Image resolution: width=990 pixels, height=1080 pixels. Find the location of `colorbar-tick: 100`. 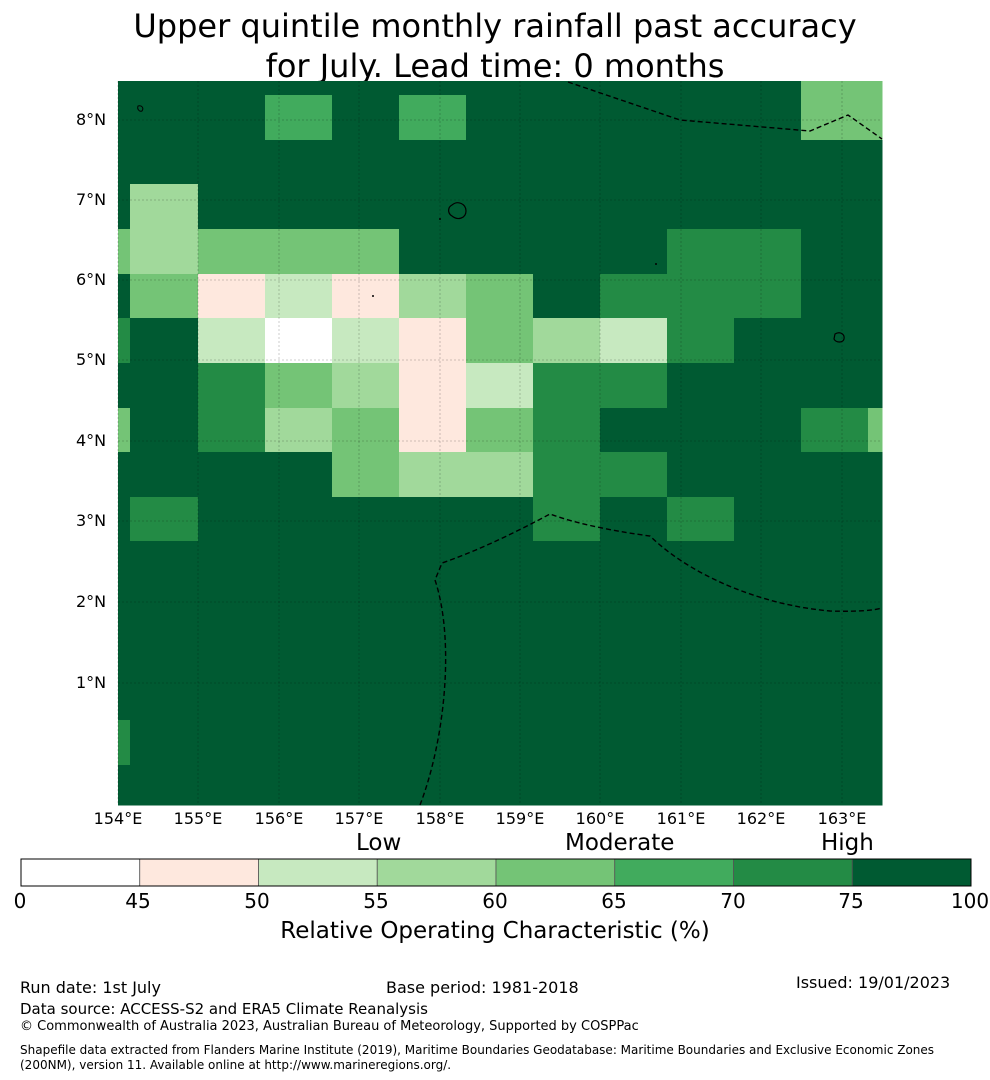

colorbar-tick: 100 is located at coordinates (970, 901).